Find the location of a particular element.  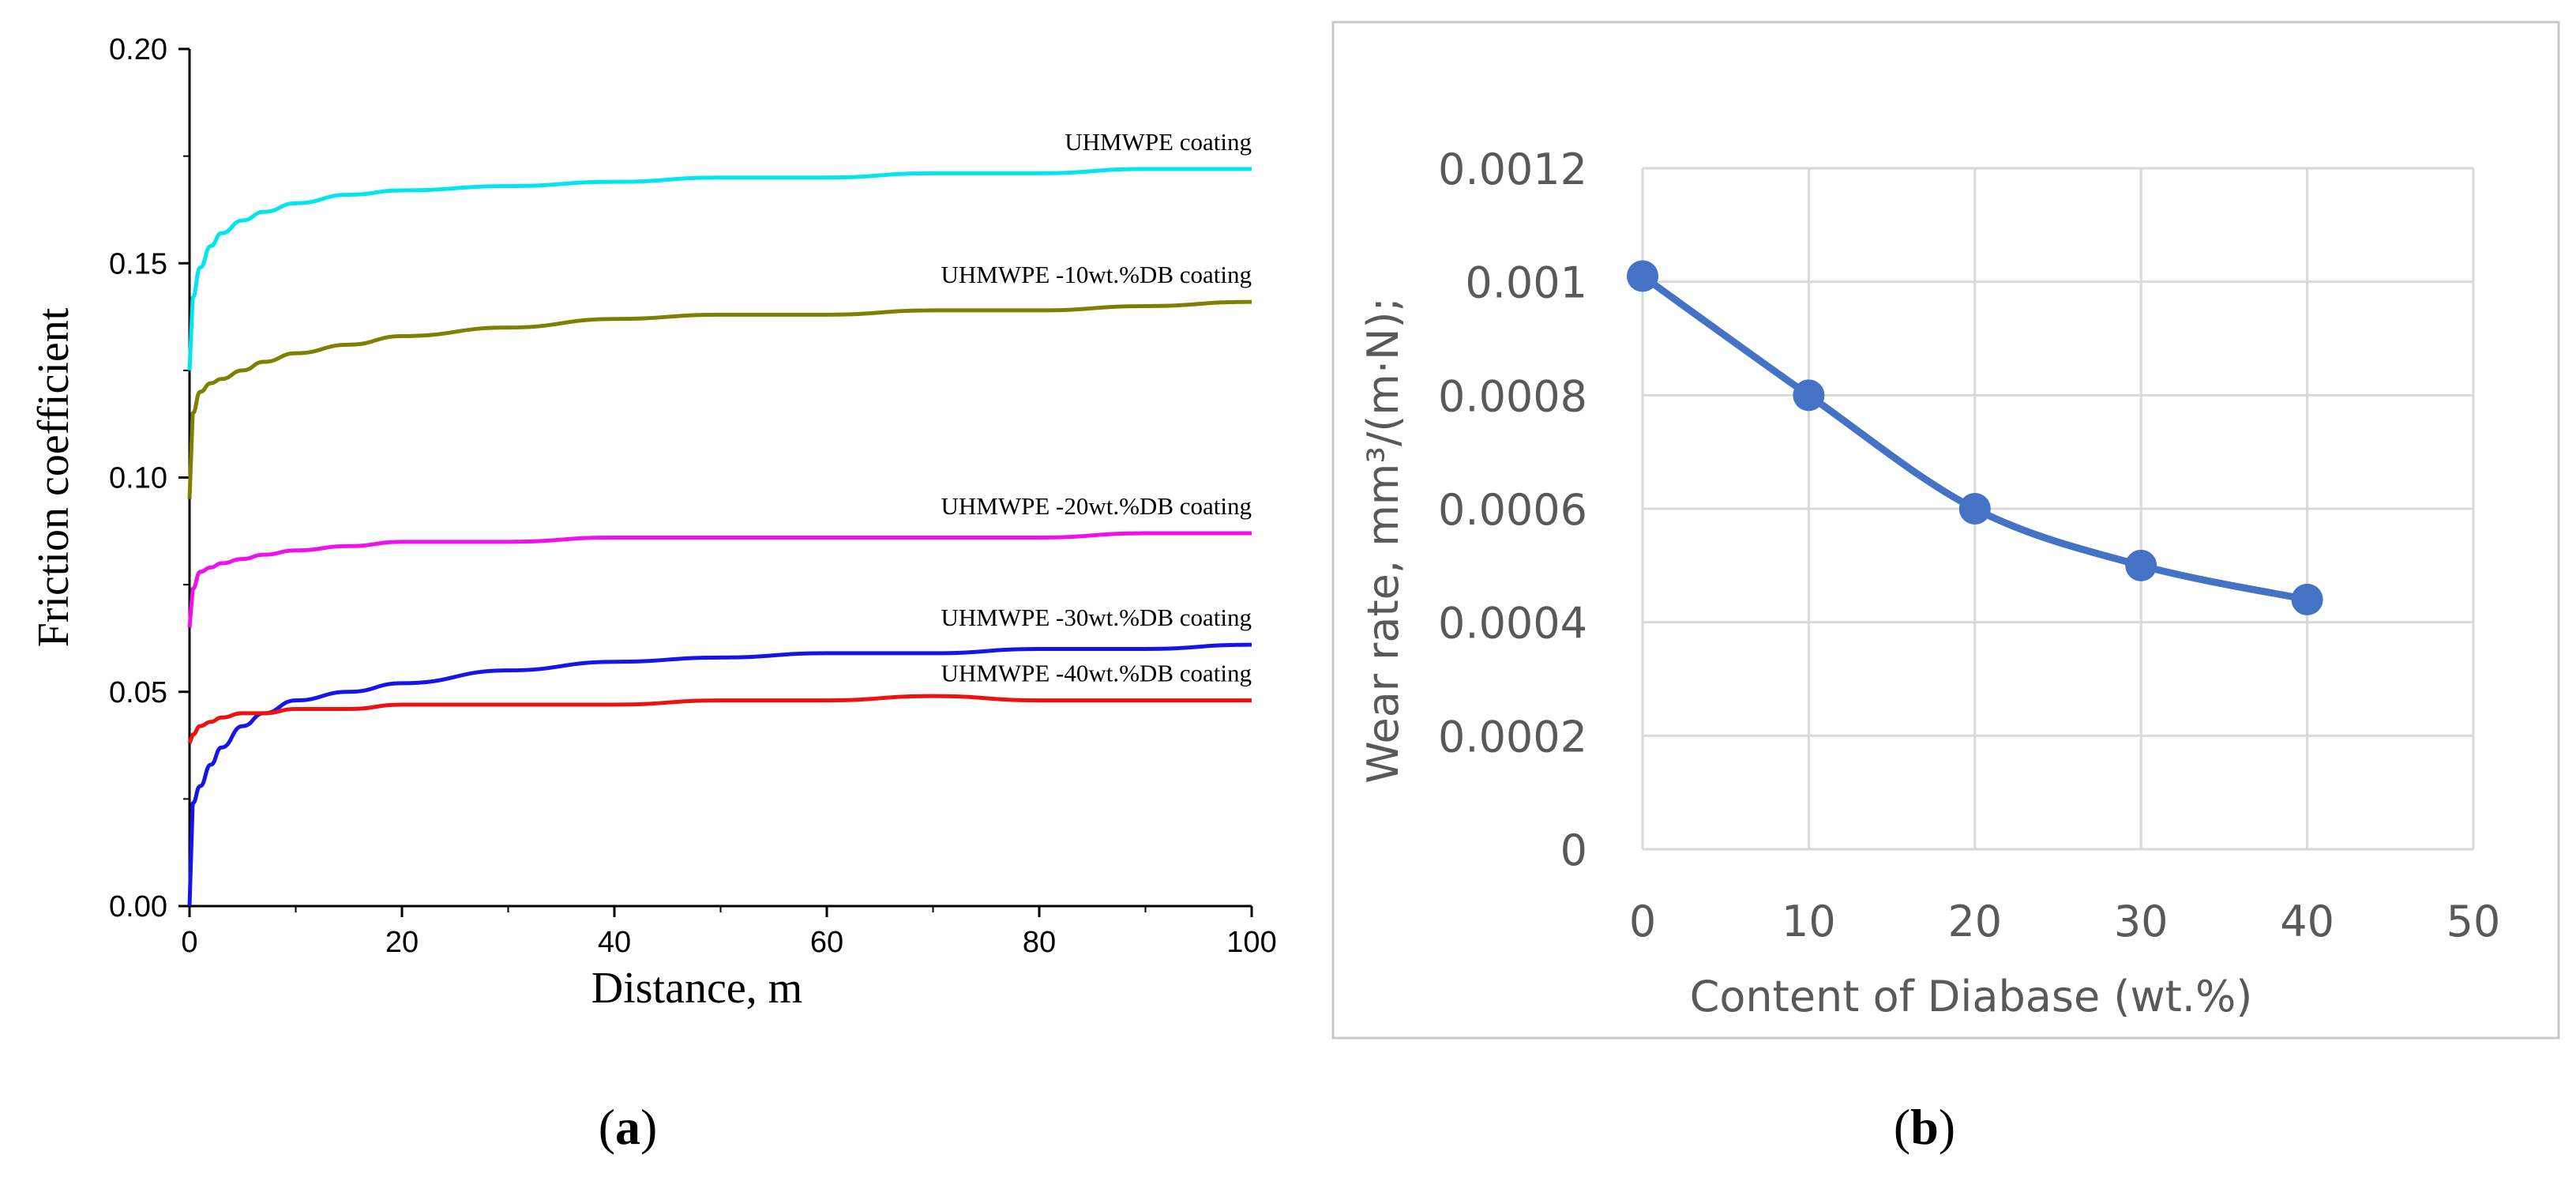

a-series-label-uhmwpe-30wt-db-coating: UHMWPE -30wt.%DB coating is located at coordinates (1096, 618).